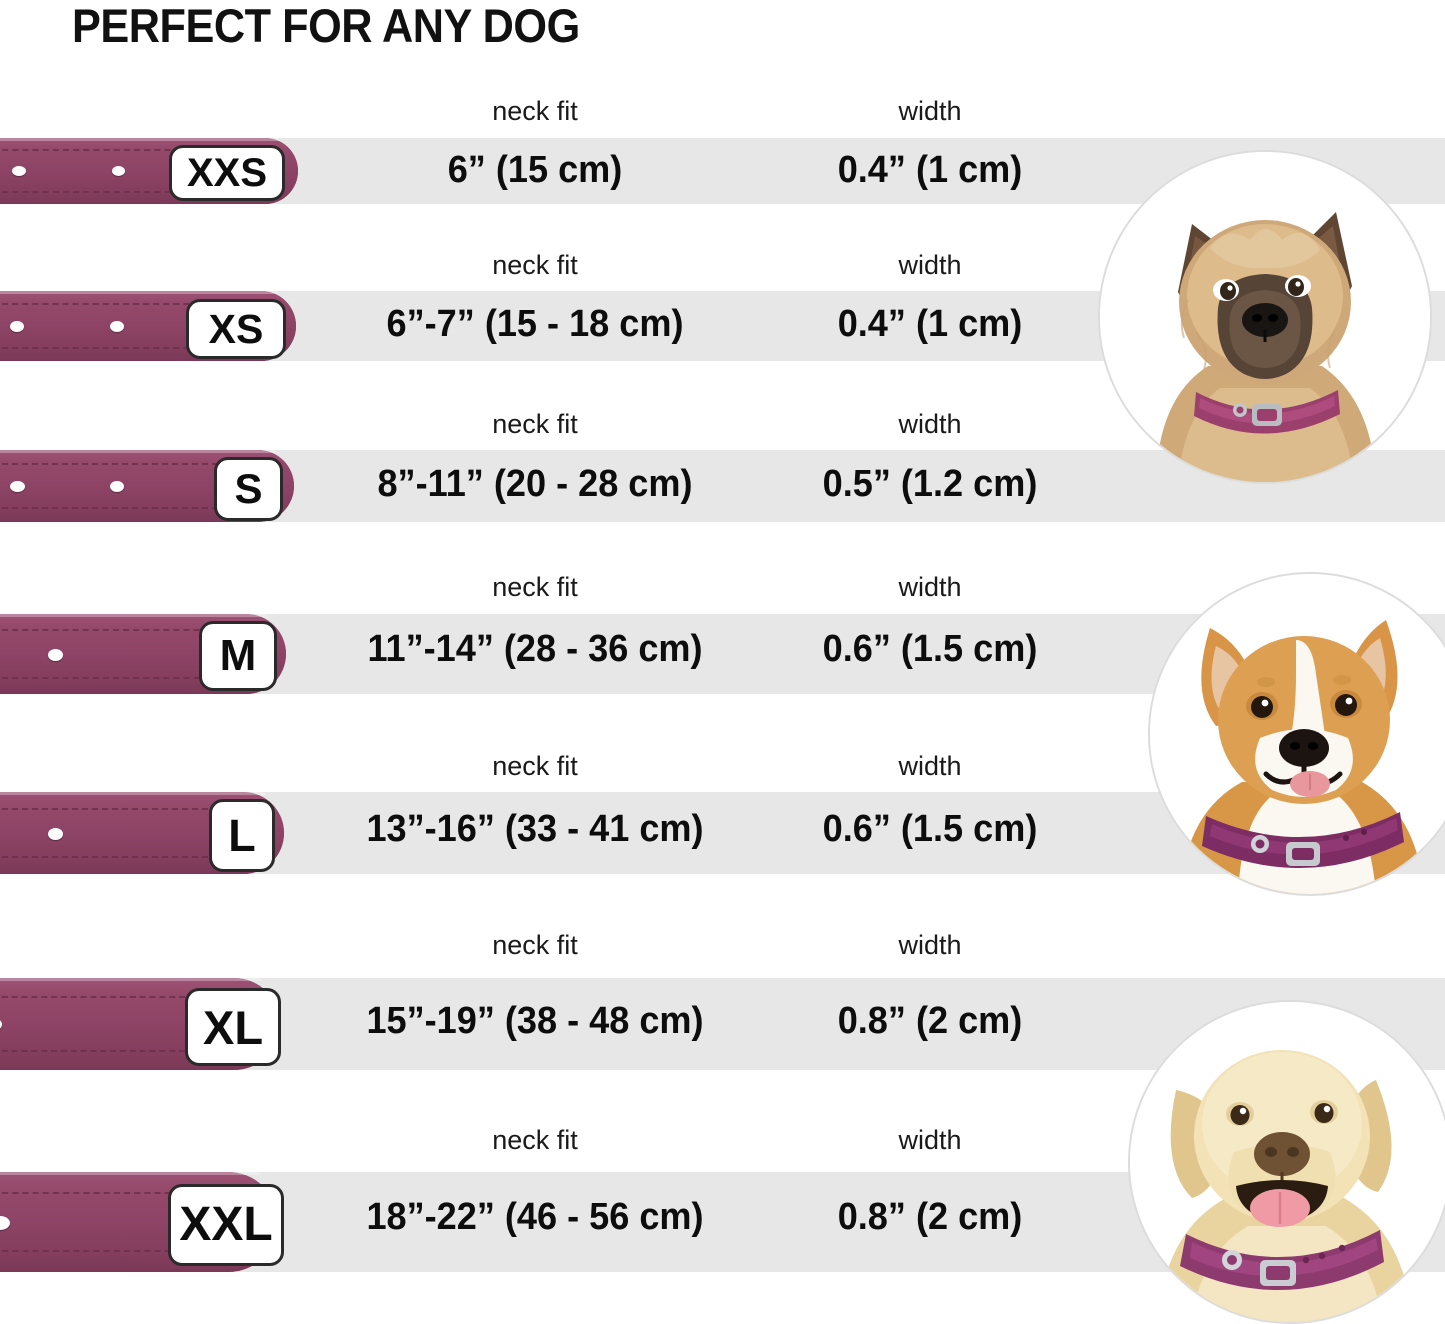 Image resolution: width=1445 pixels, height=1324 pixels. Describe the element at coordinates (1296, 734) in the screenshot. I see `corgi-photo` at that location.